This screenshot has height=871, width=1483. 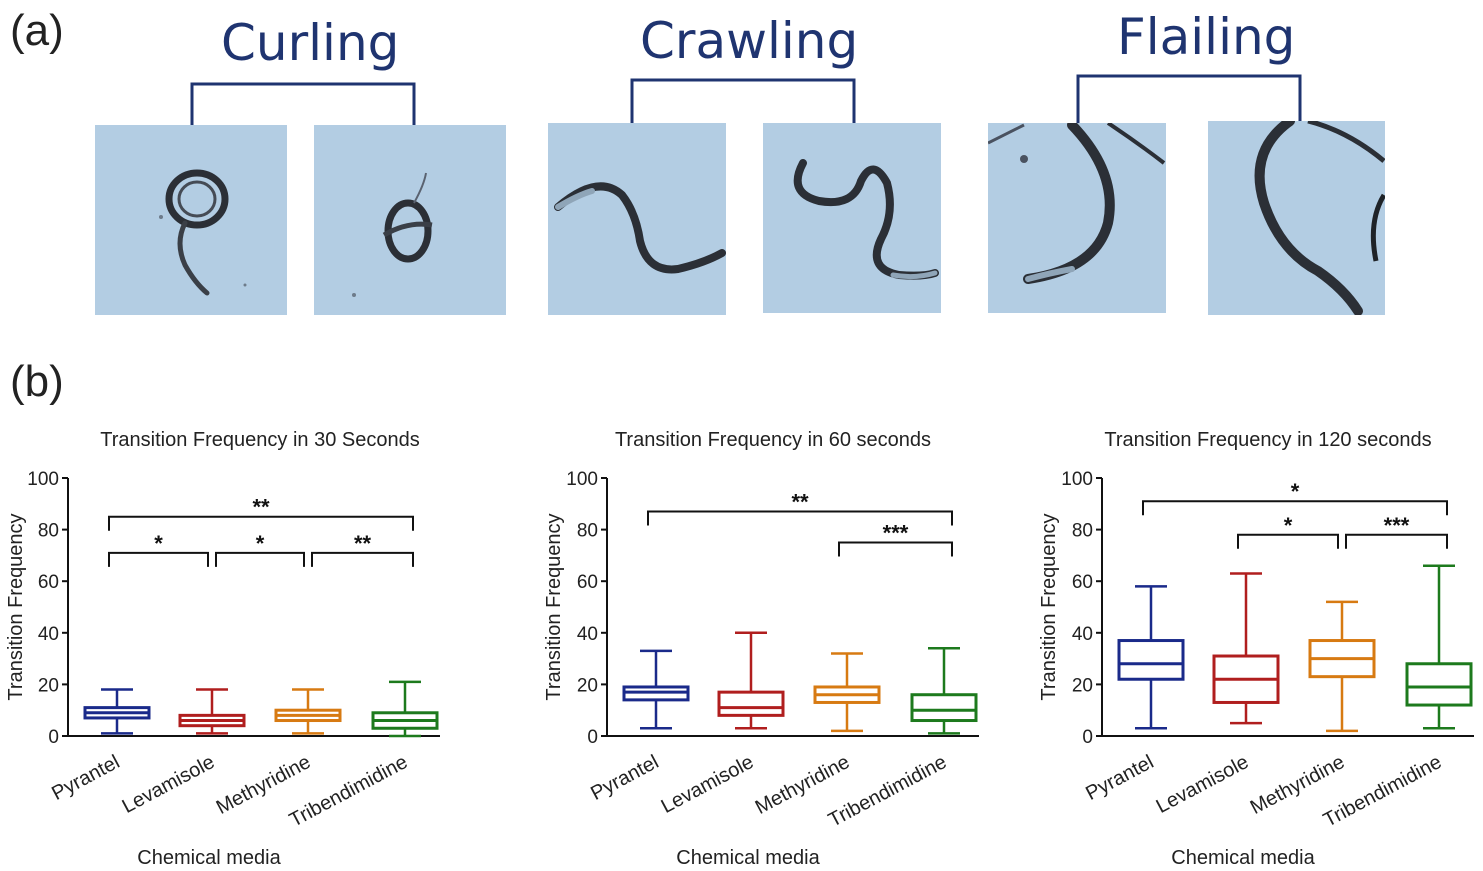 What do you see at coordinates (310, 43) in the screenshot?
I see `behavior-title-curling: Curling` at bounding box center [310, 43].